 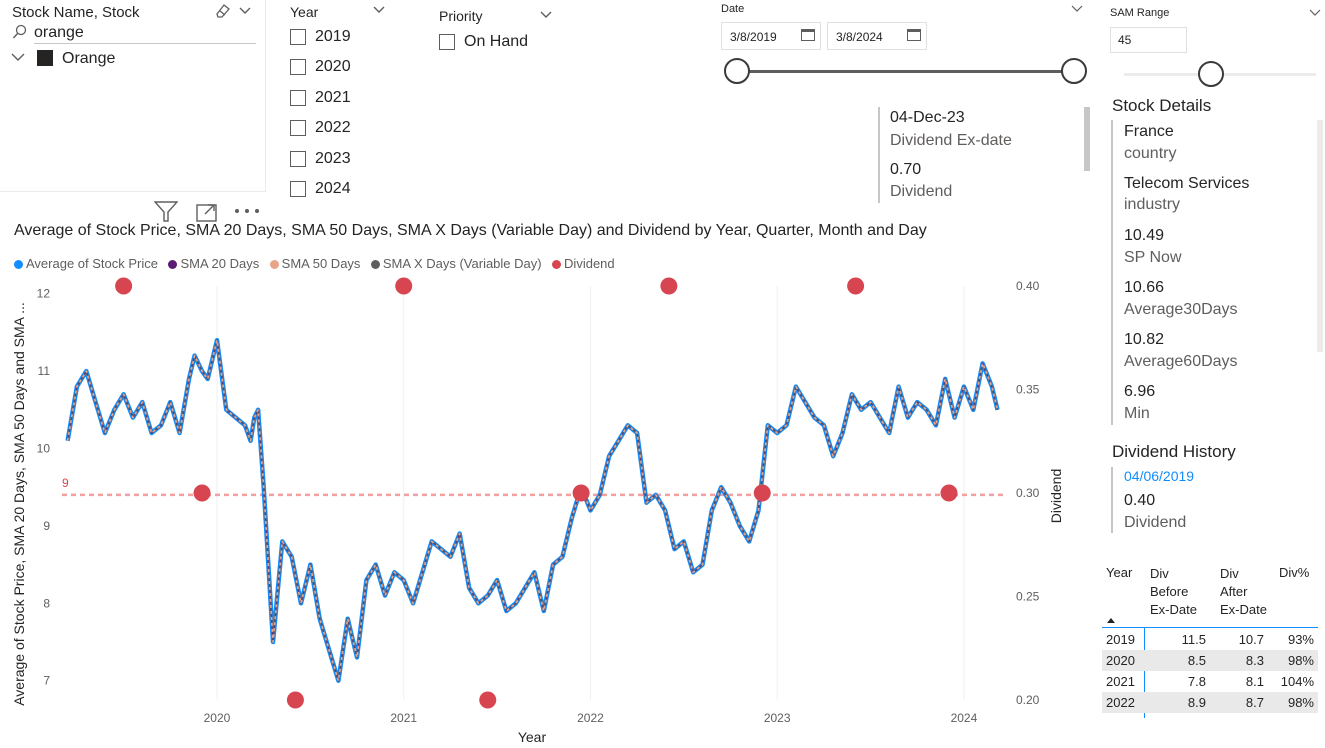 I want to click on date-end-input: 3/8/2024, so click(x=877, y=36).